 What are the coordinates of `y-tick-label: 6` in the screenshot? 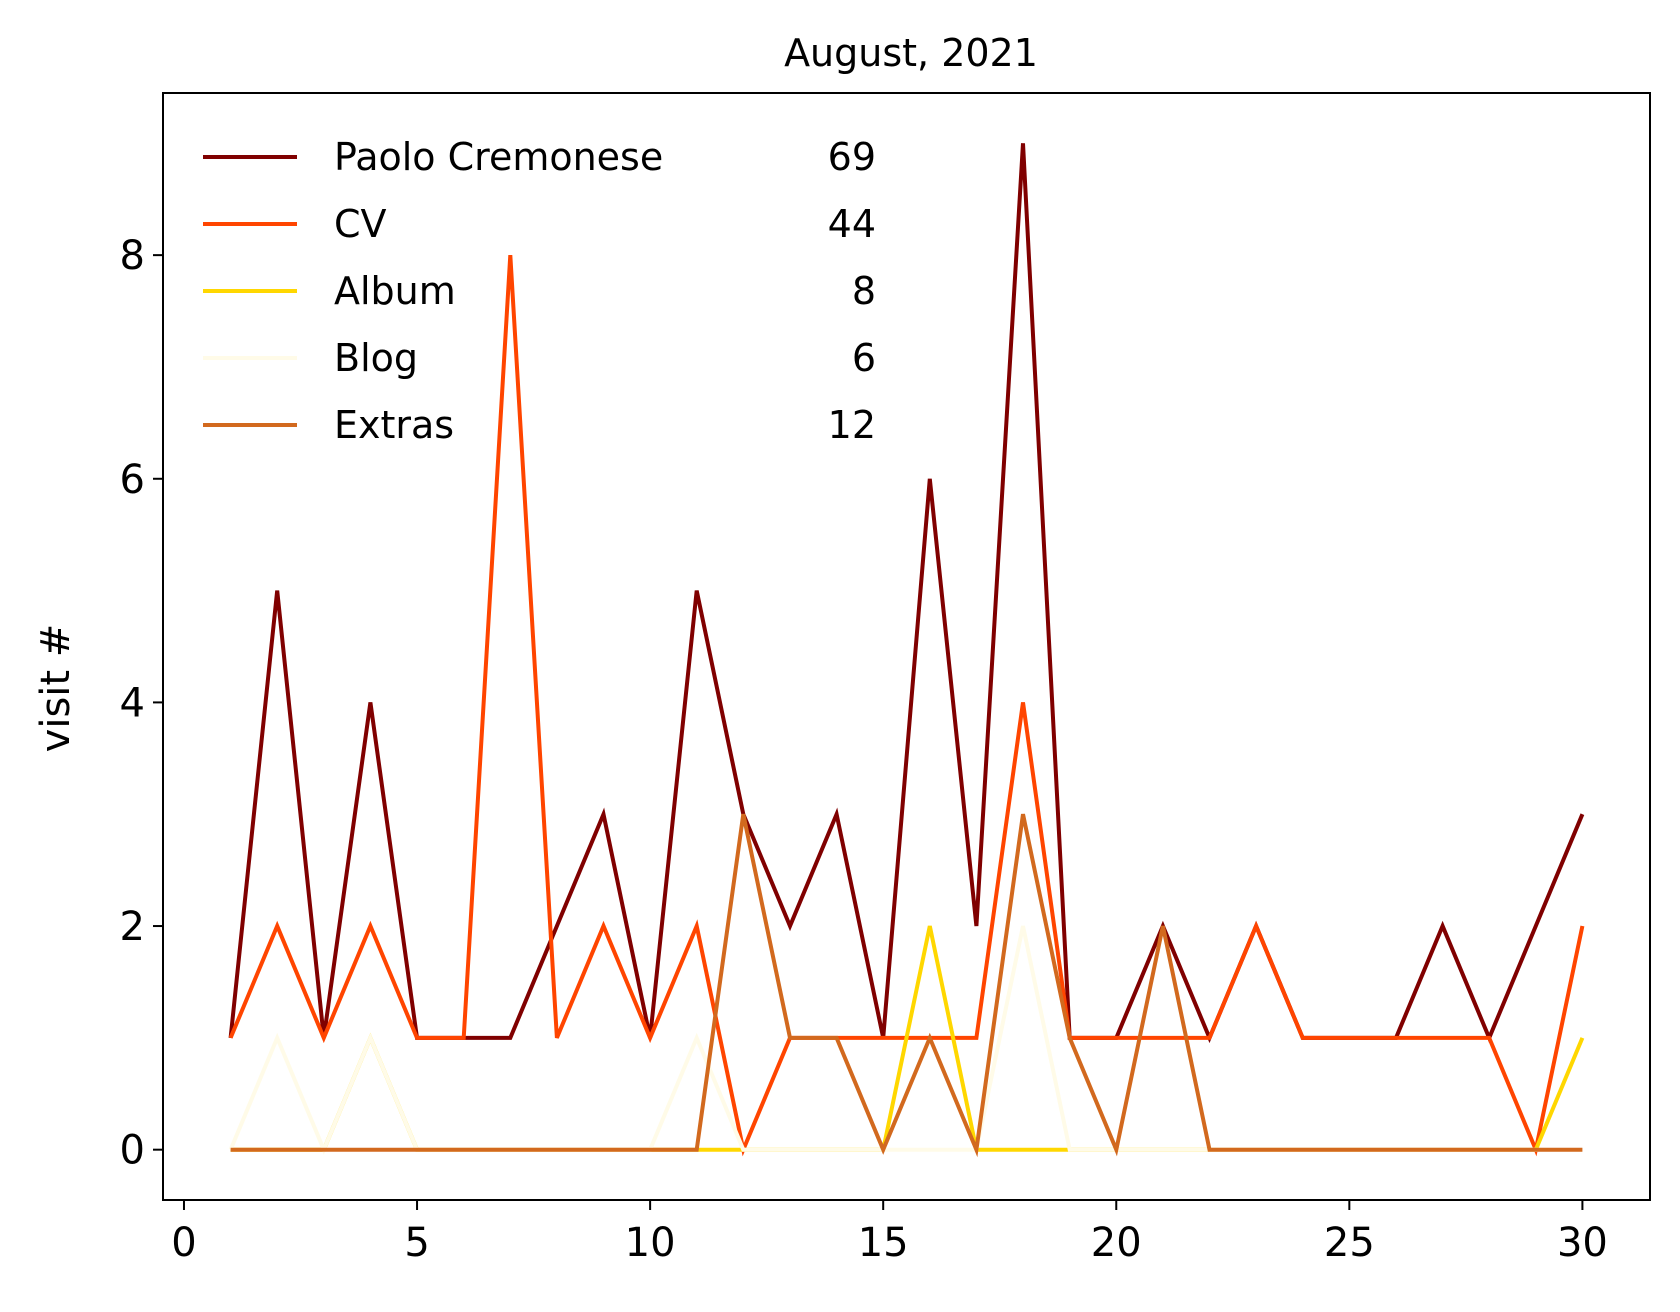 It's located at (132, 480).